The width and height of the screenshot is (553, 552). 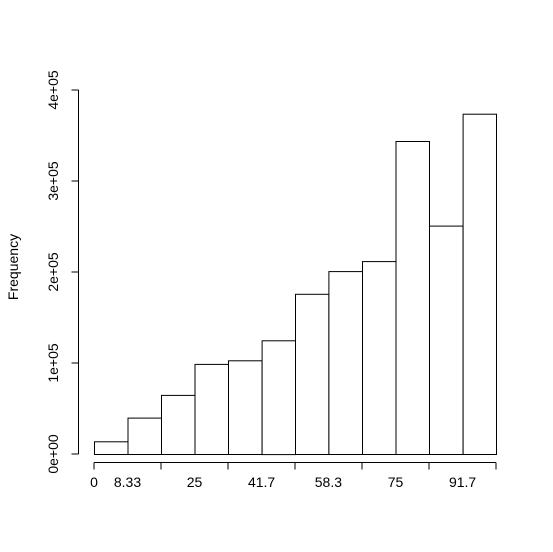 I want to click on x-axis: 0 8.33 25 41.7 58.3 75 91.7, so click(x=293, y=476).